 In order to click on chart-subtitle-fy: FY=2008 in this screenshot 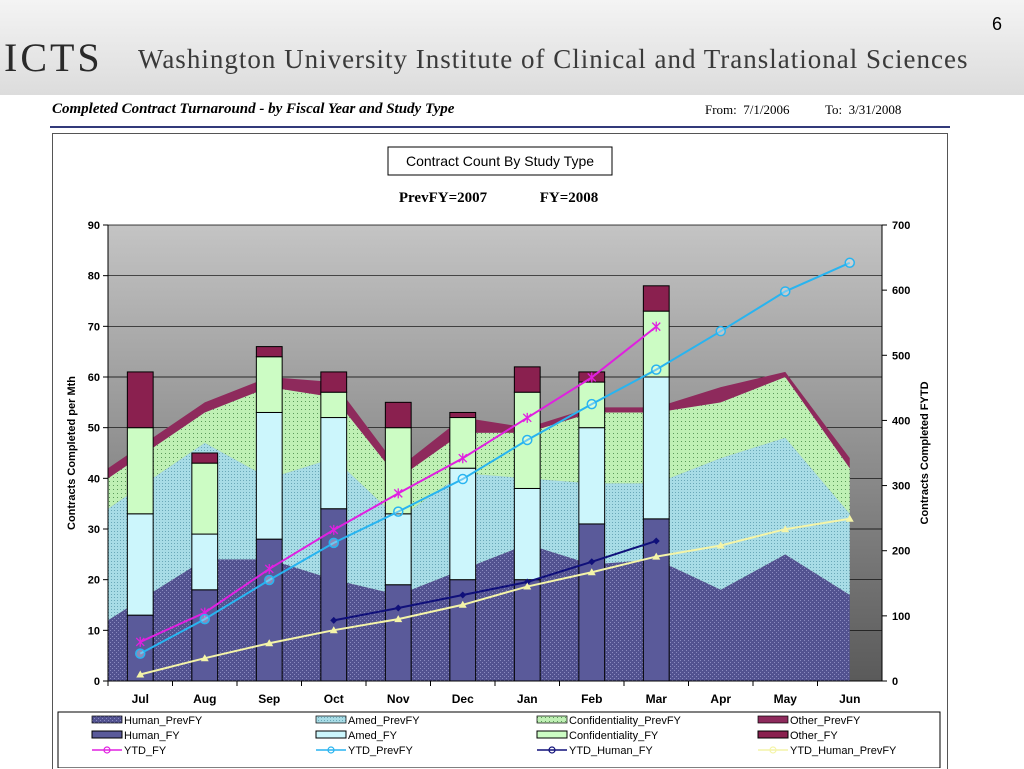, I will do `click(569, 198)`.